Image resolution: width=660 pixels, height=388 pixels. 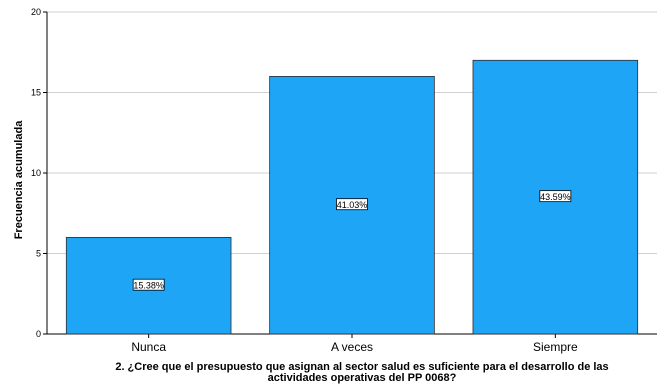 I want to click on y-tick-label: 0, so click(x=38, y=334).